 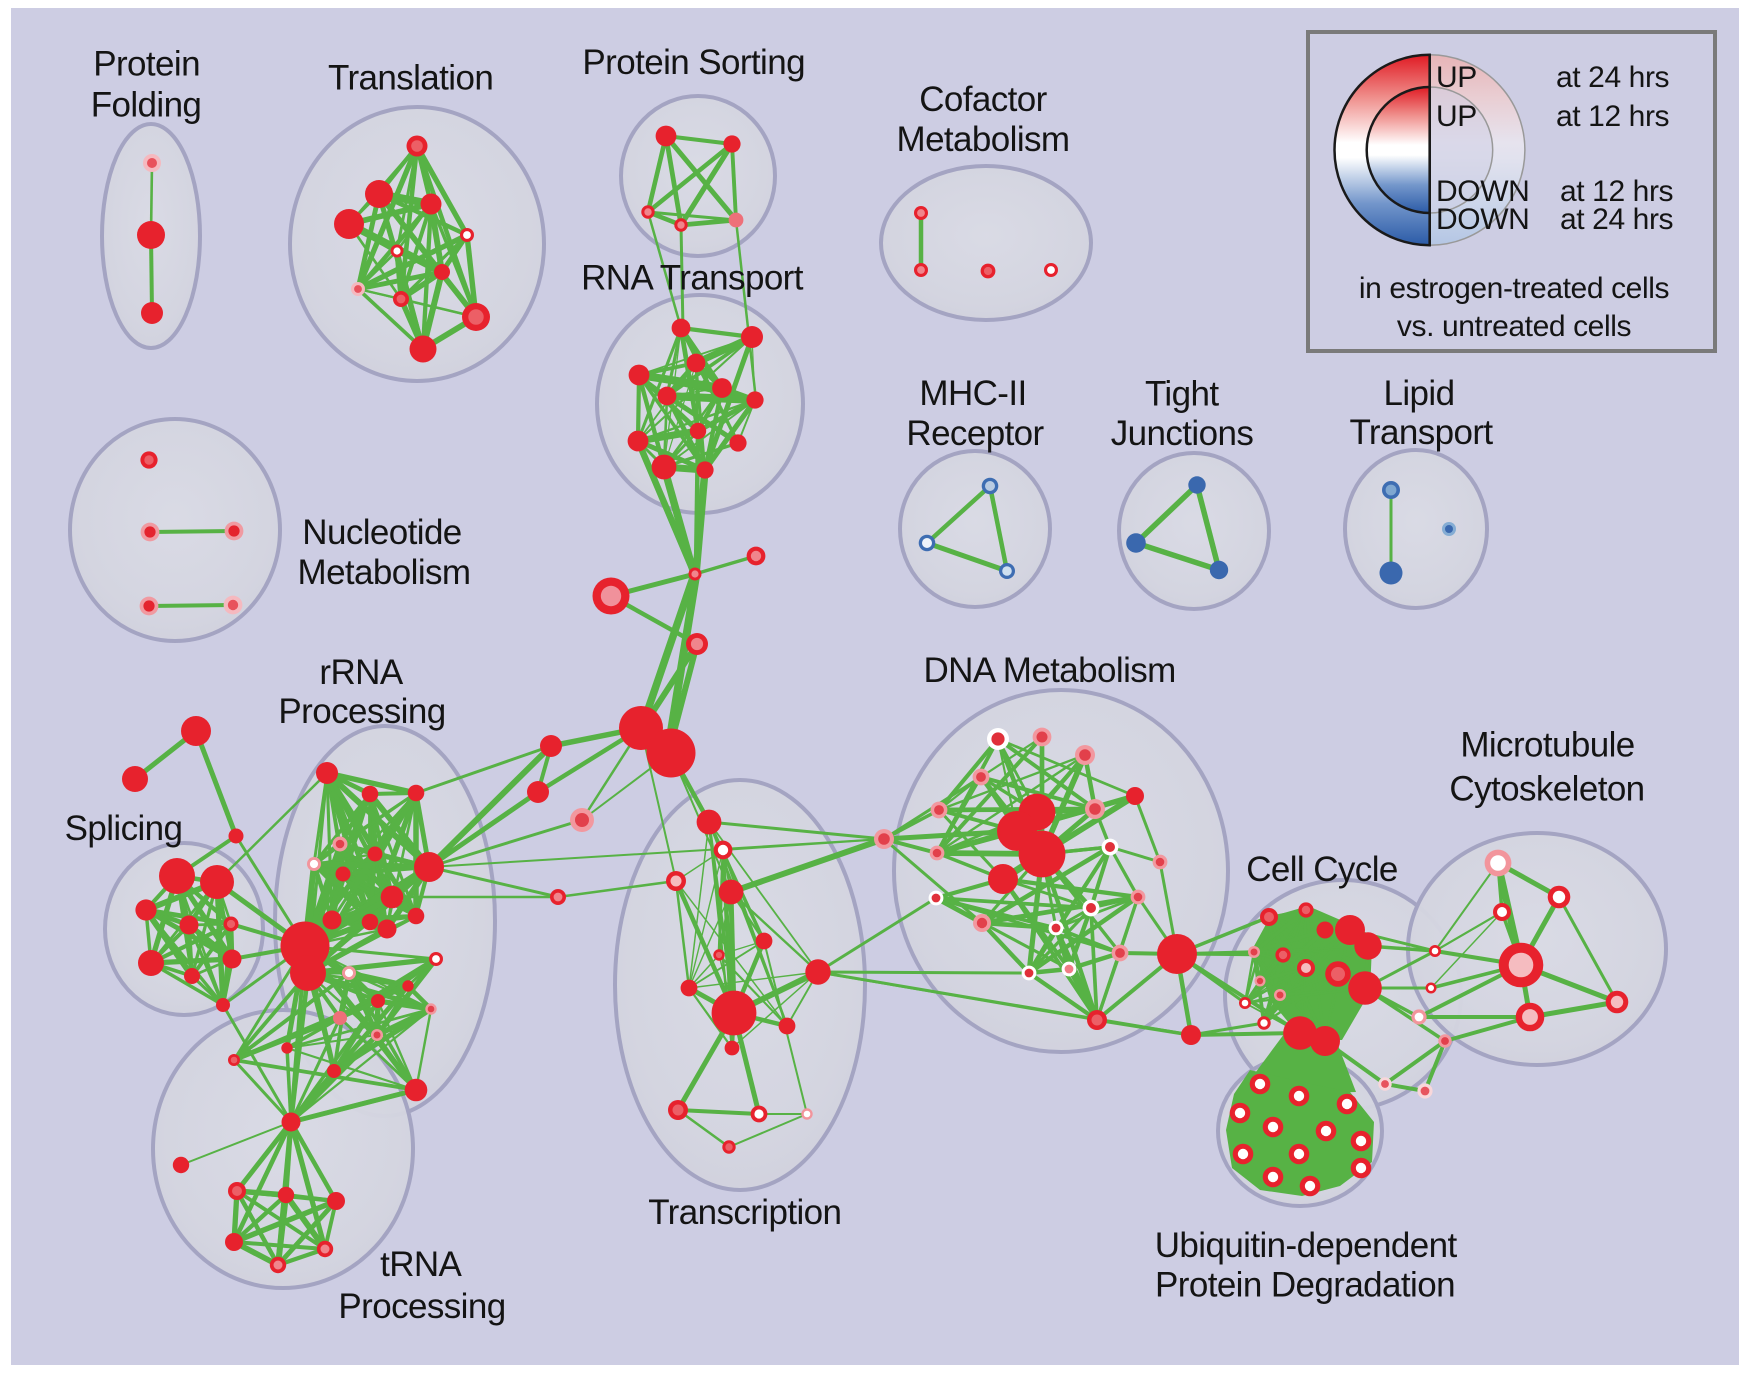 I want to click on svg-text: Protein, so click(x=146, y=64).